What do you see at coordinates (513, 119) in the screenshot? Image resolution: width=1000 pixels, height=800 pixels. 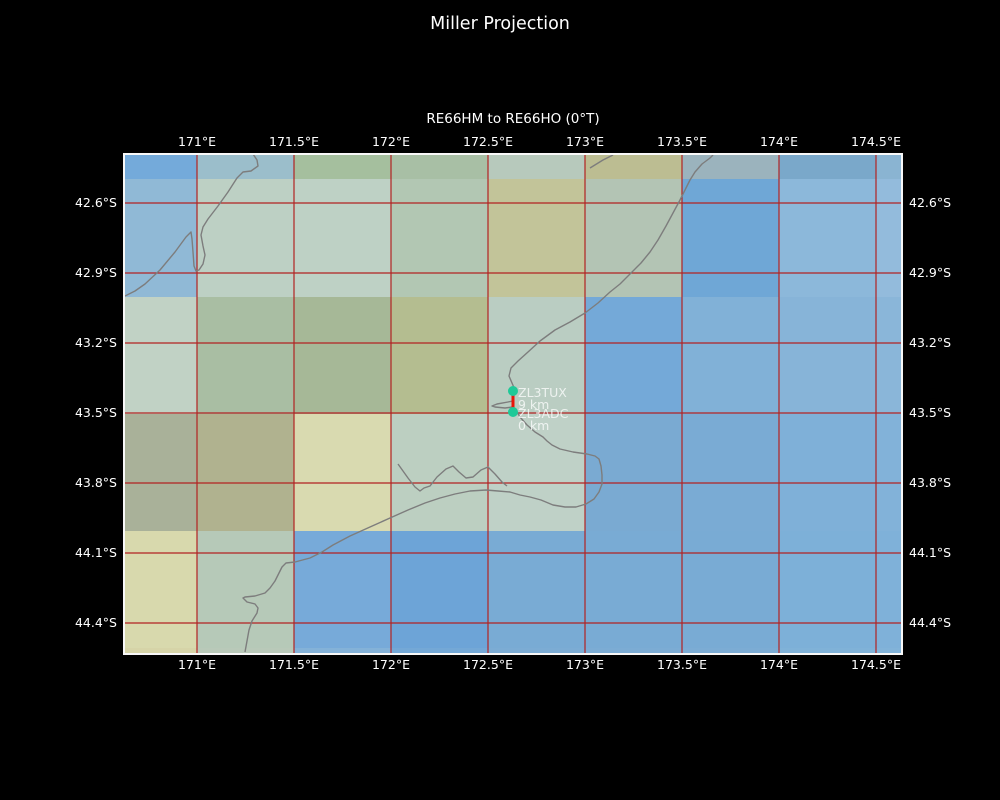 I see `map-subtitle: RE66HM to RE66HO (0°T)` at bounding box center [513, 119].